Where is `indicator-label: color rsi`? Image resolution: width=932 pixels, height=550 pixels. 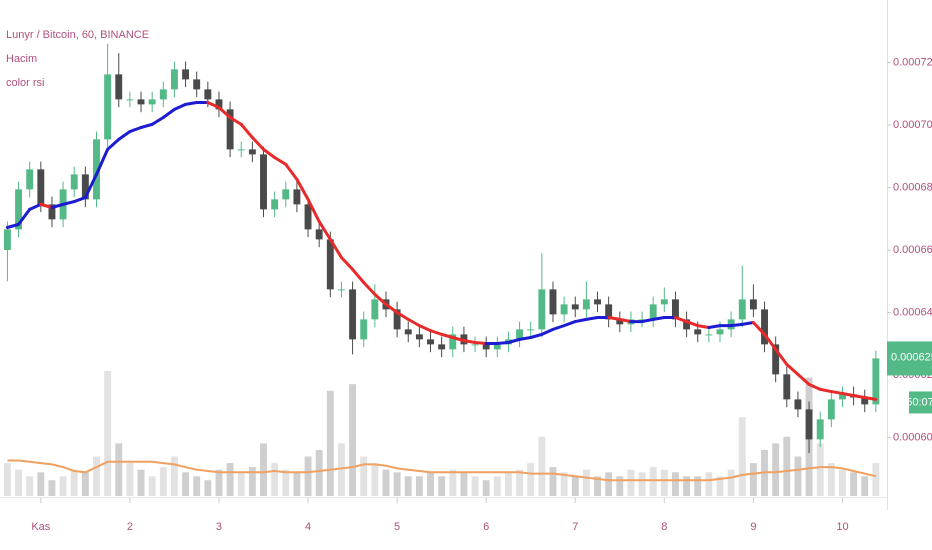 indicator-label: color rsi is located at coordinates (25, 83).